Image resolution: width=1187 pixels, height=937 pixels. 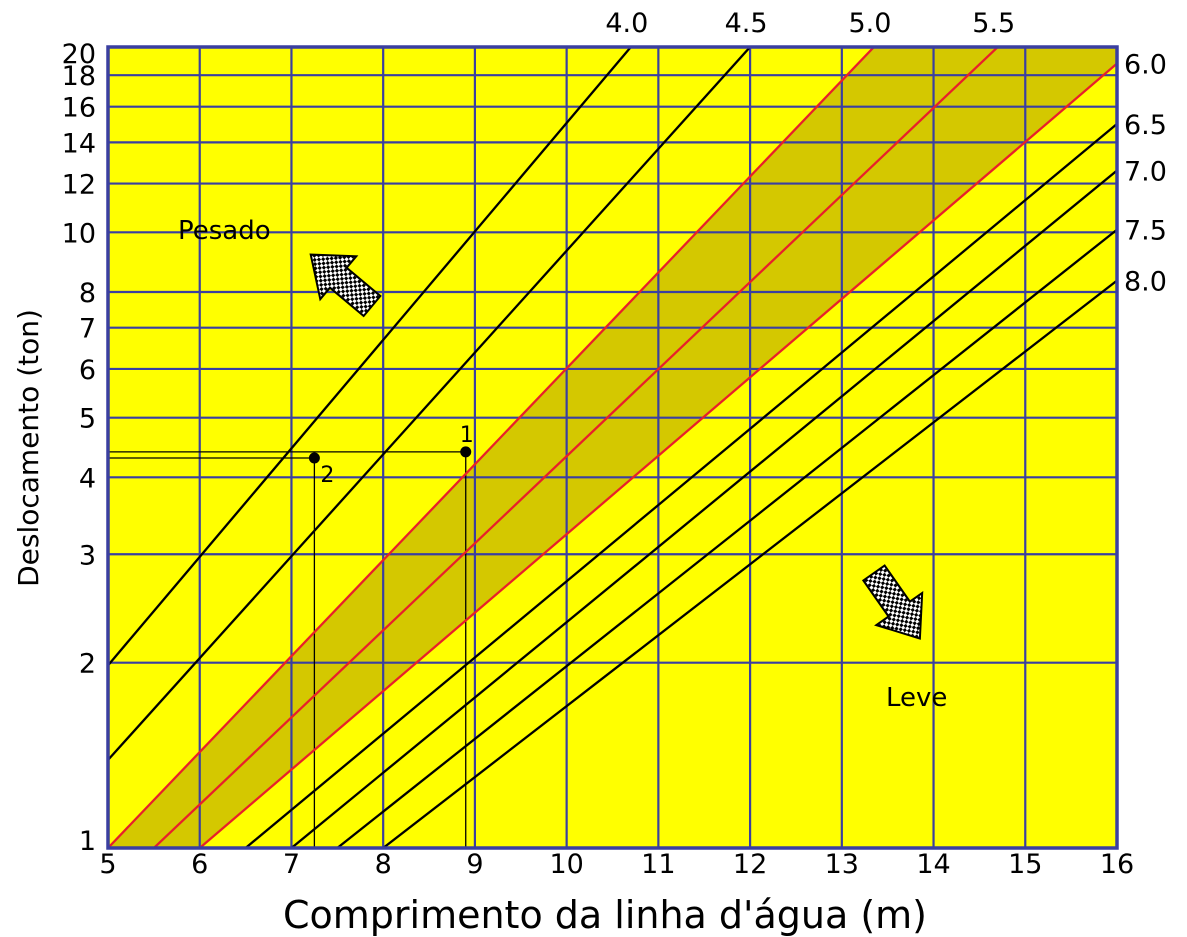 I want to click on y-tick-label: 12, so click(x=79, y=185).